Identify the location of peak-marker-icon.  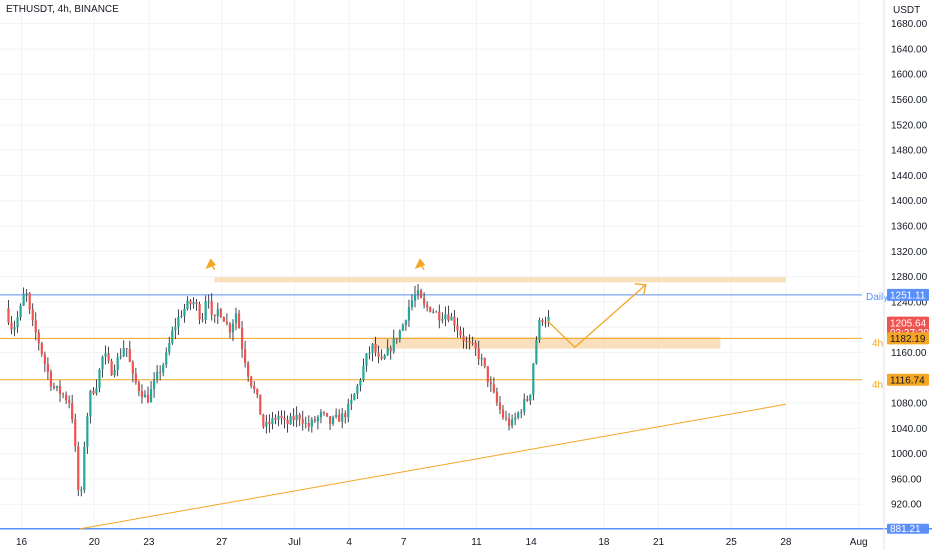
(210, 264).